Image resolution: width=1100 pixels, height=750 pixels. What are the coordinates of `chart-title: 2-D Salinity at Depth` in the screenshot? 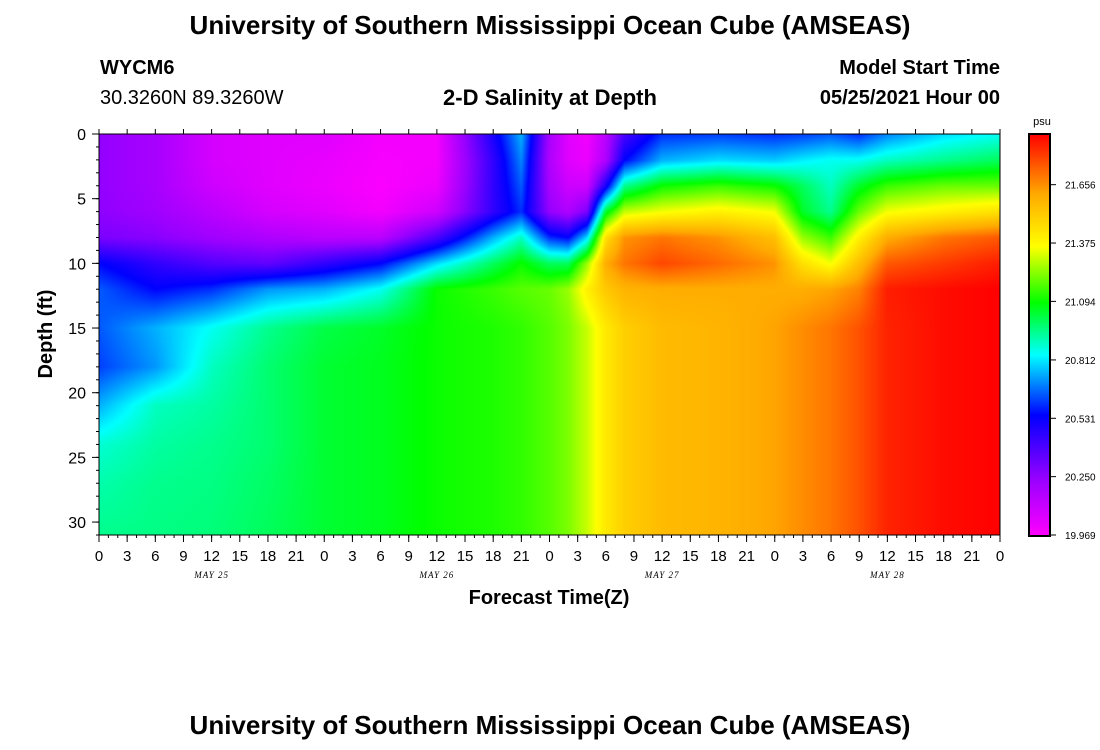 It's located at (550, 97).